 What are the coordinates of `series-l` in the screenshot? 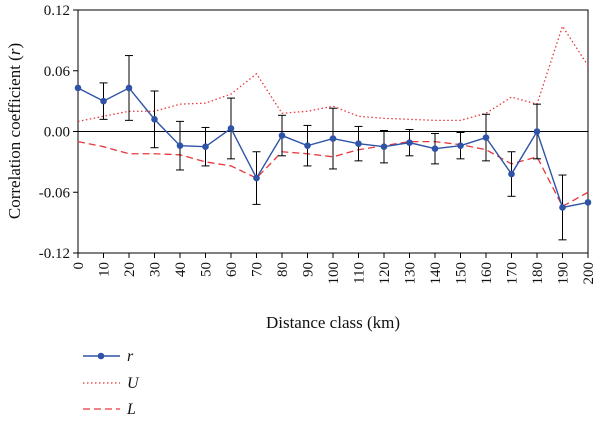 It's located at (333, 174).